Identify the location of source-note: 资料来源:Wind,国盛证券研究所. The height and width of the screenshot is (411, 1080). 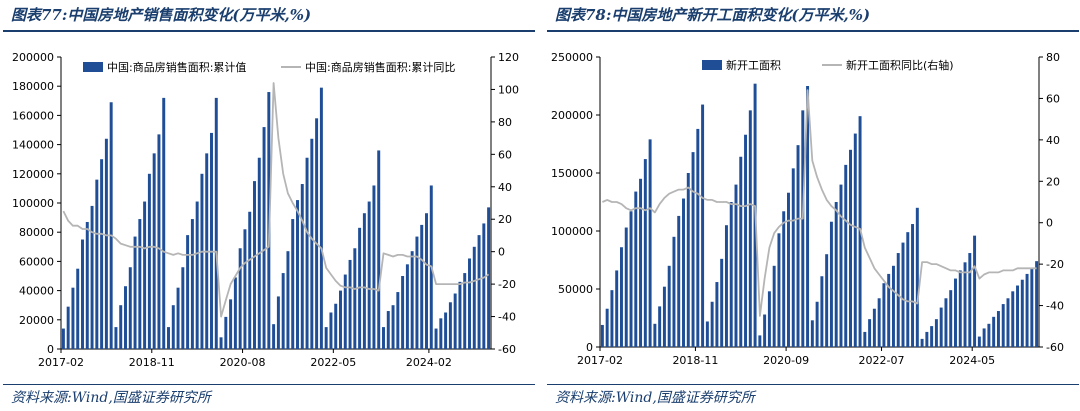
(655, 398).